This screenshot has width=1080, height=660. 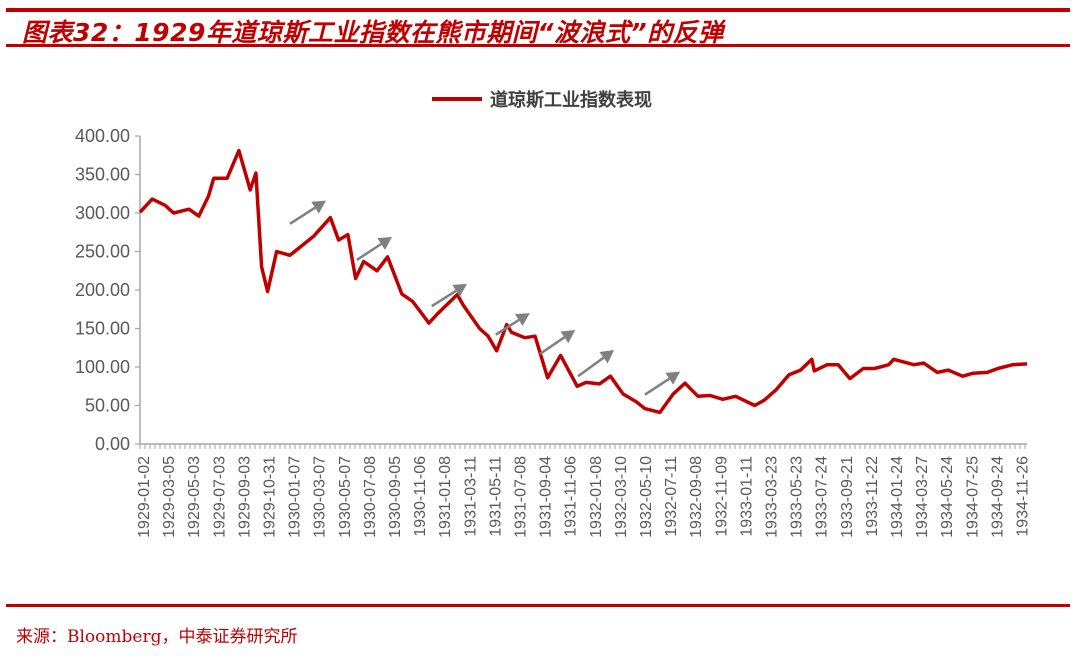 I want to click on x-tick-label: 1929-05-03, so click(x=194, y=497).